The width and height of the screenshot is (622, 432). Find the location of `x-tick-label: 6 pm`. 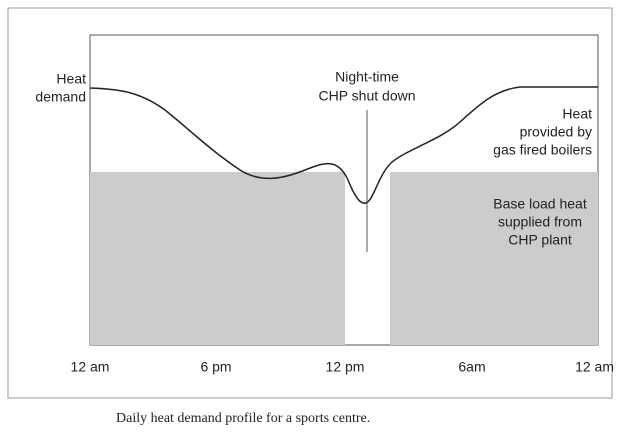

x-tick-label: 6 pm is located at coordinates (215, 367).